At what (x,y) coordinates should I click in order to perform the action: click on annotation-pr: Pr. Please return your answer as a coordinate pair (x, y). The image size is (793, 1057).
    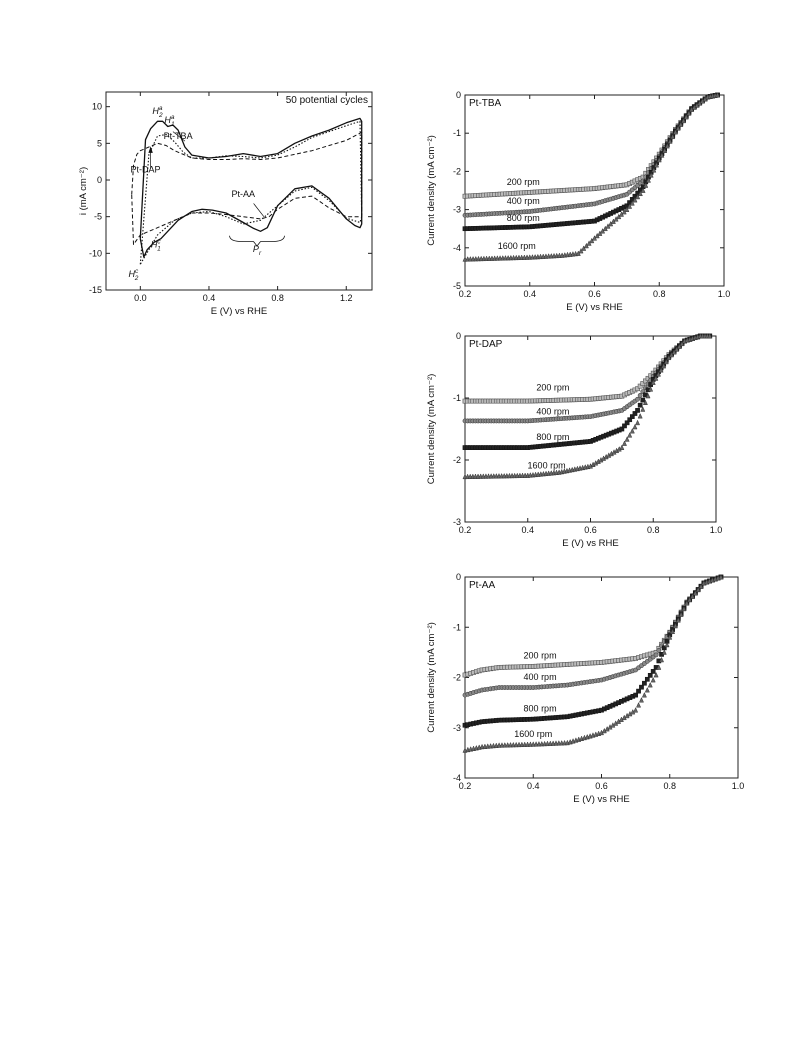
    Looking at the image, I should click on (257, 250).